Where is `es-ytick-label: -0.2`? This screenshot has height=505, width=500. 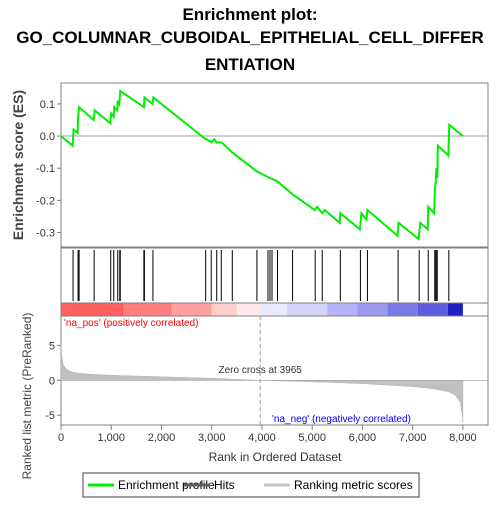
es-ytick-label: -0.2 is located at coordinates (45, 201).